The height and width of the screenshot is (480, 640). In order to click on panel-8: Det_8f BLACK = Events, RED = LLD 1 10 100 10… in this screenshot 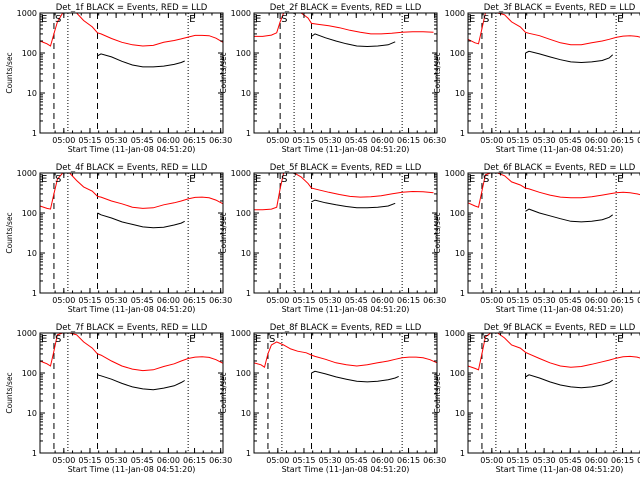, I will do `click(332, 398)`.